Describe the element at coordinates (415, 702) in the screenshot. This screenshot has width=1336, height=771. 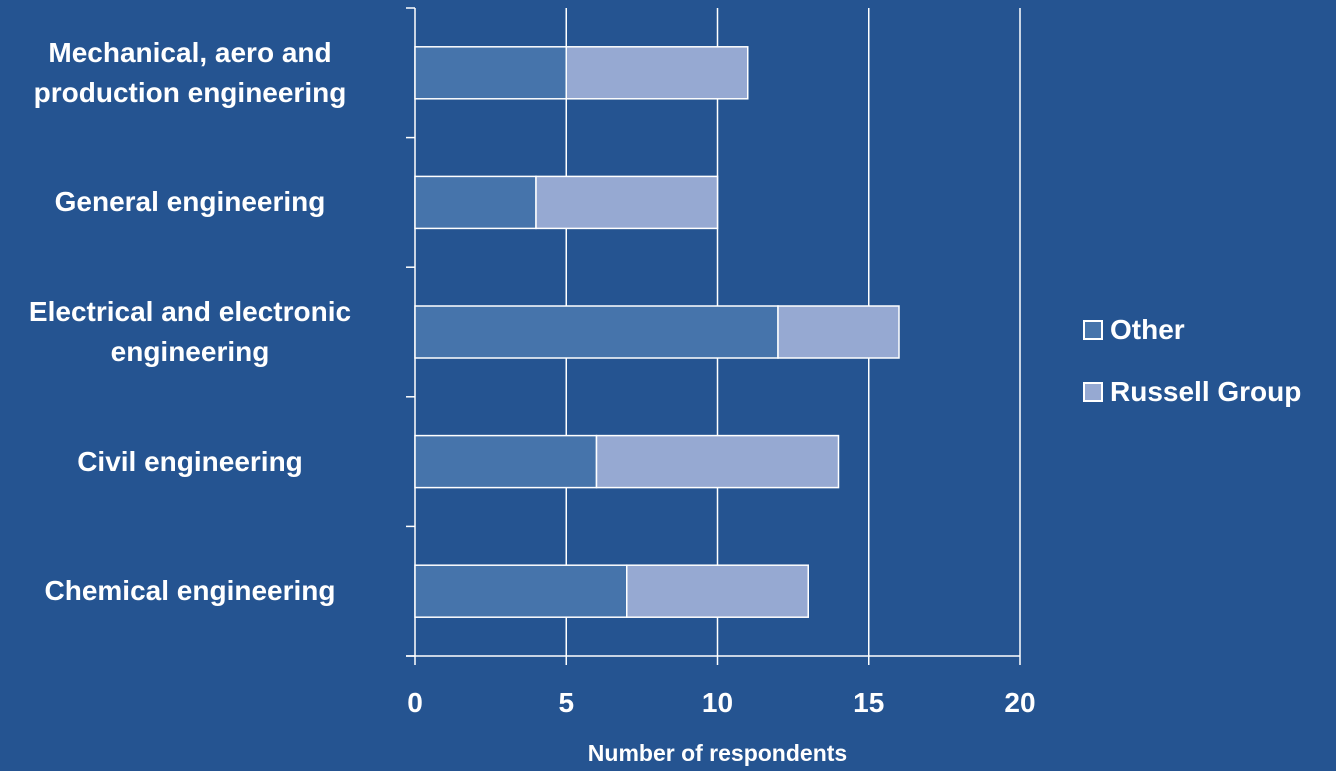
I see `x-tick-label: 0` at that location.